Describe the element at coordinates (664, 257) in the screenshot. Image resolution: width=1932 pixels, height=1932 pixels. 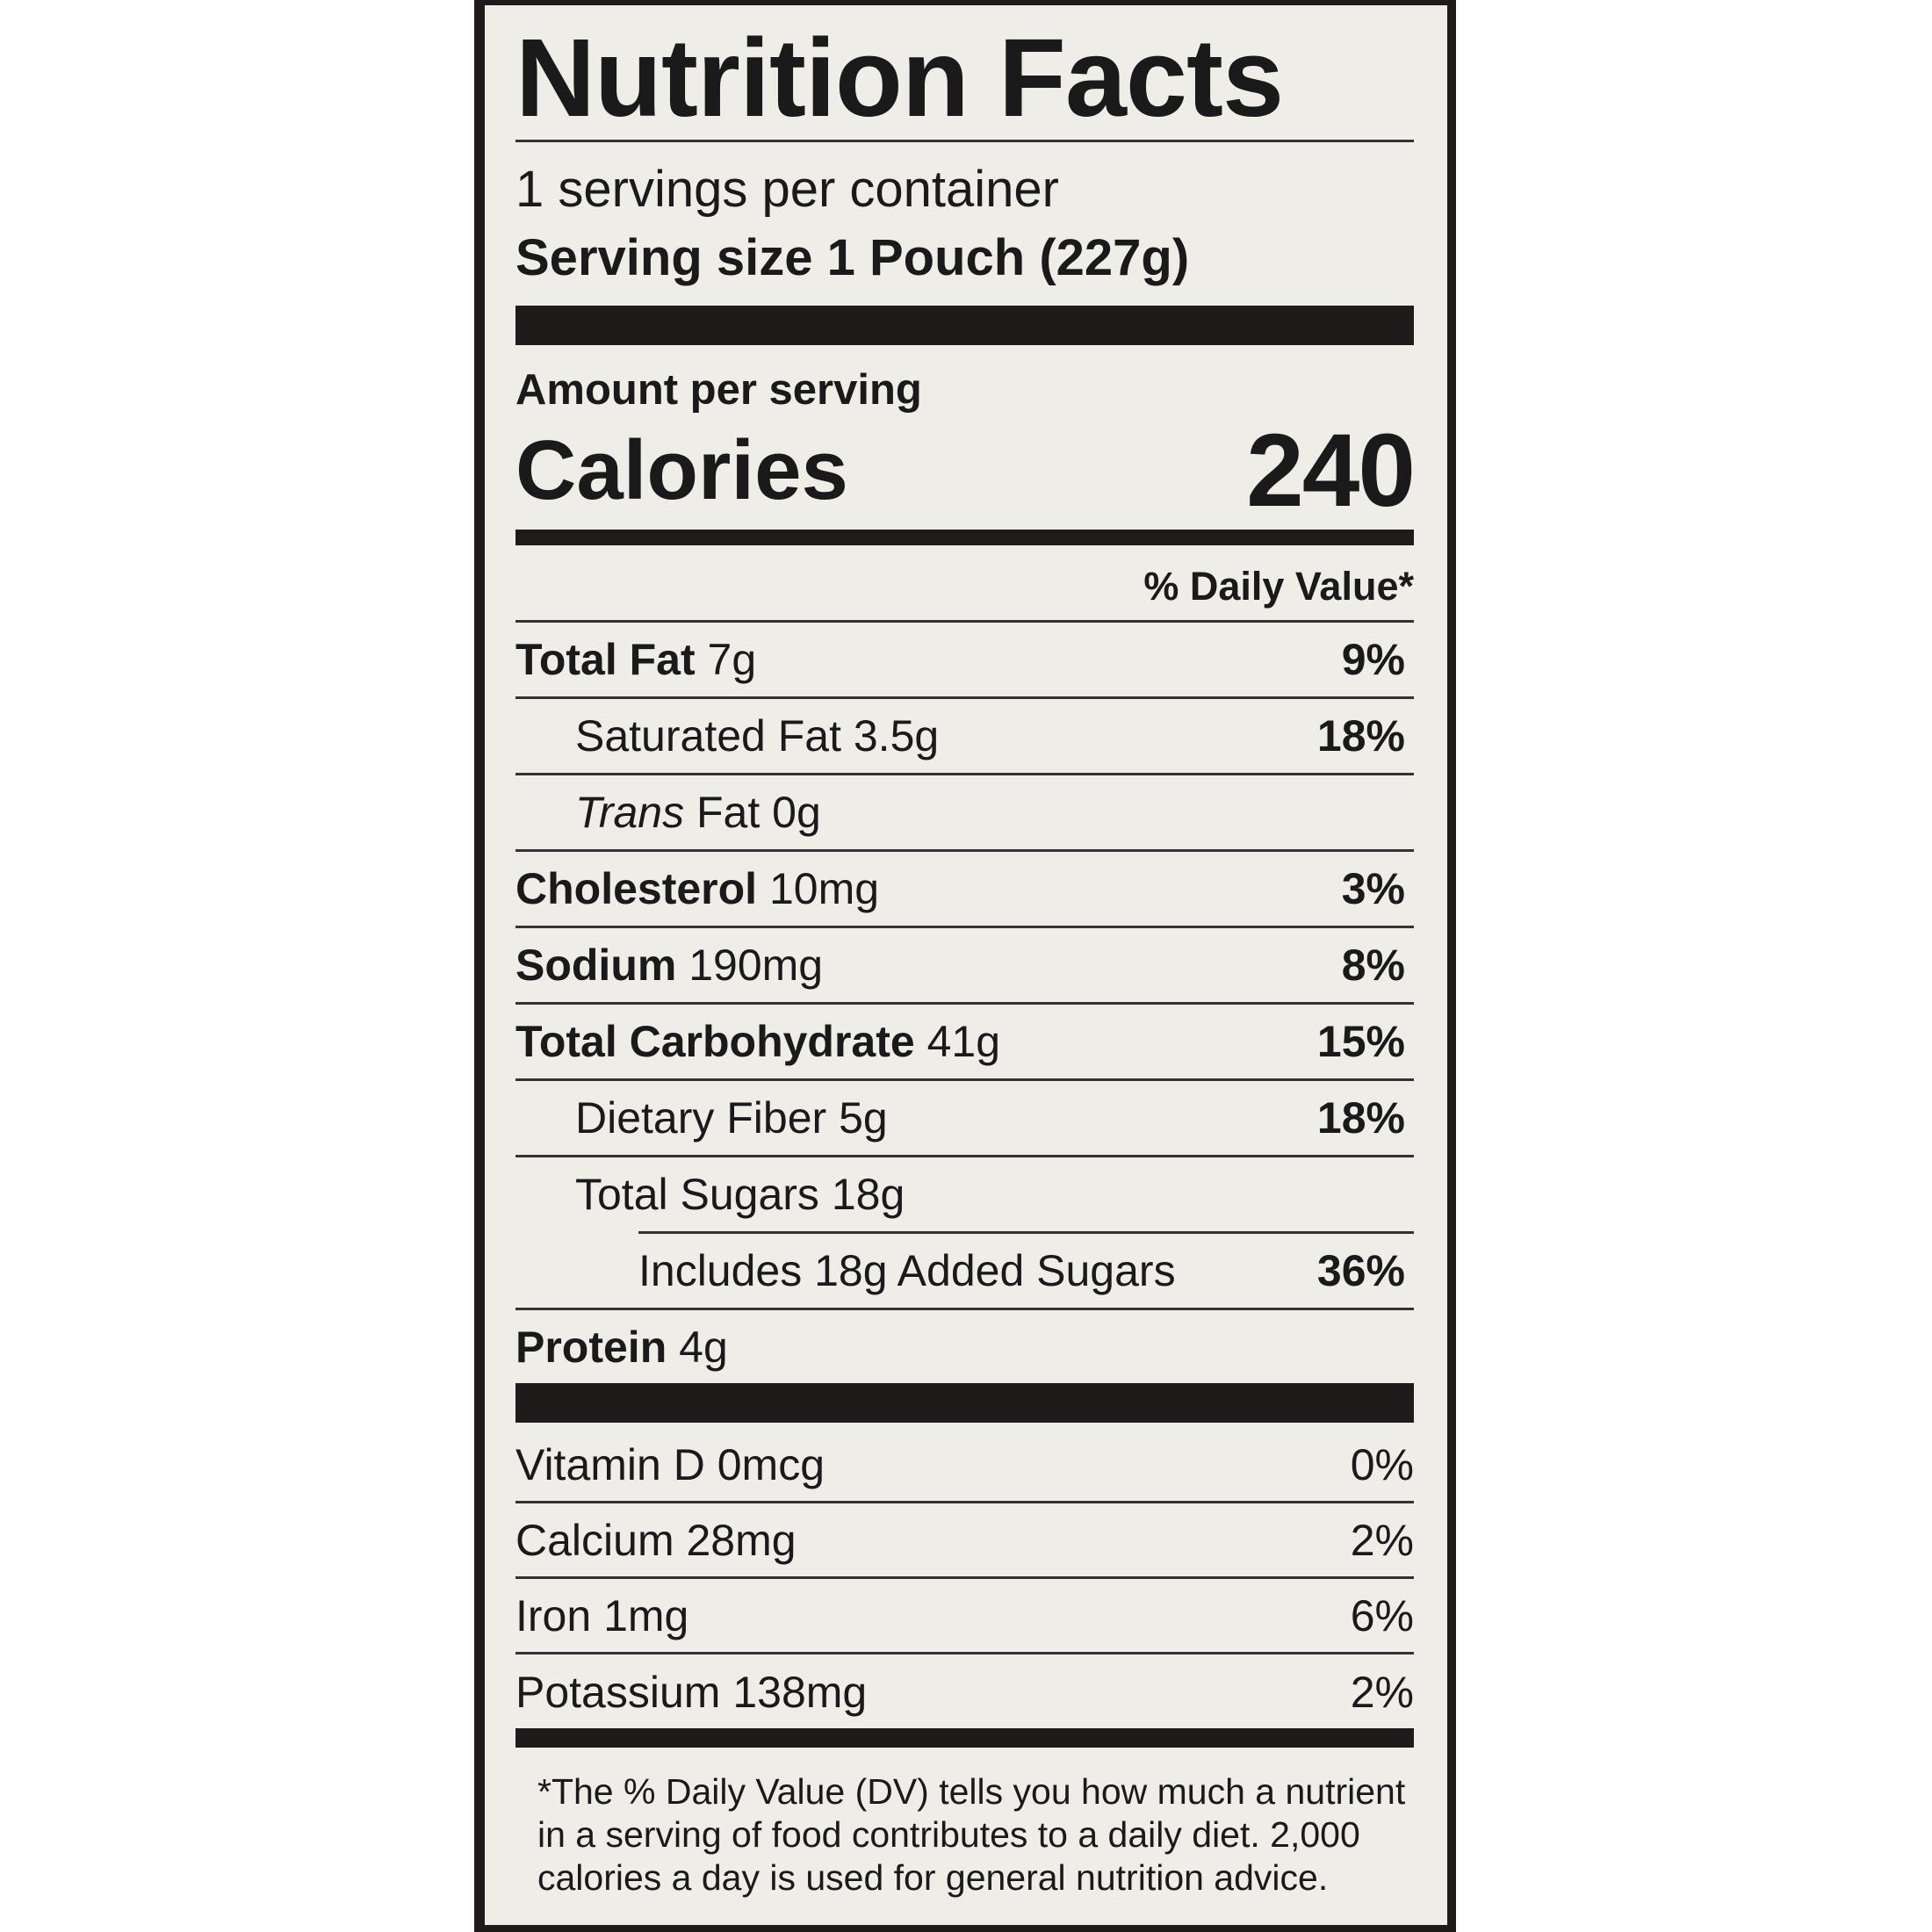
I see `serving-size-label: Serving size` at that location.